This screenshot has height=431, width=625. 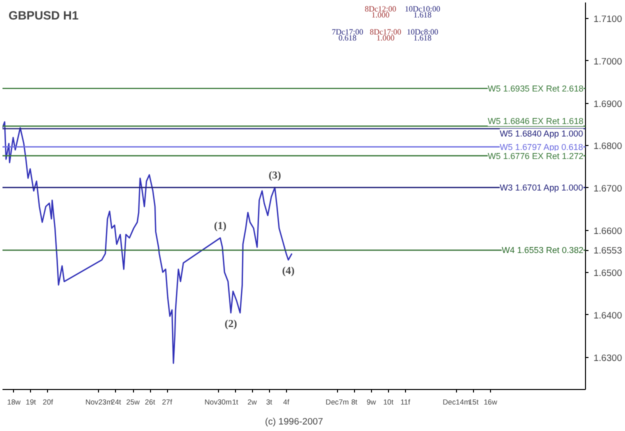 I want to click on ref-line-label: W5 1.6797 App 0.618, so click(x=542, y=147).